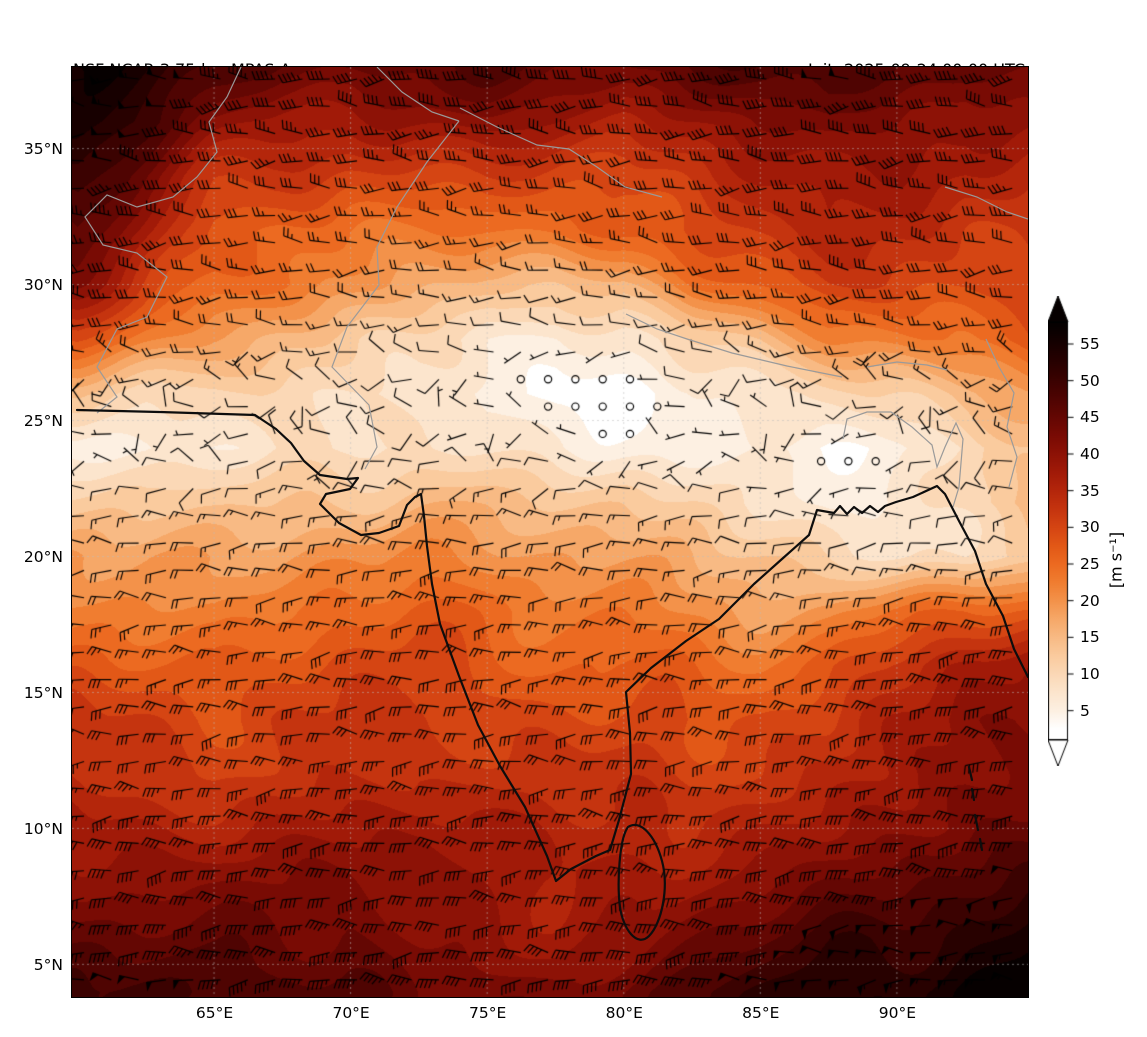 The height and width of the screenshot is (1037, 1147). What do you see at coordinates (48, 964) in the screenshot?
I see `lat-tick-label: 5°N` at bounding box center [48, 964].